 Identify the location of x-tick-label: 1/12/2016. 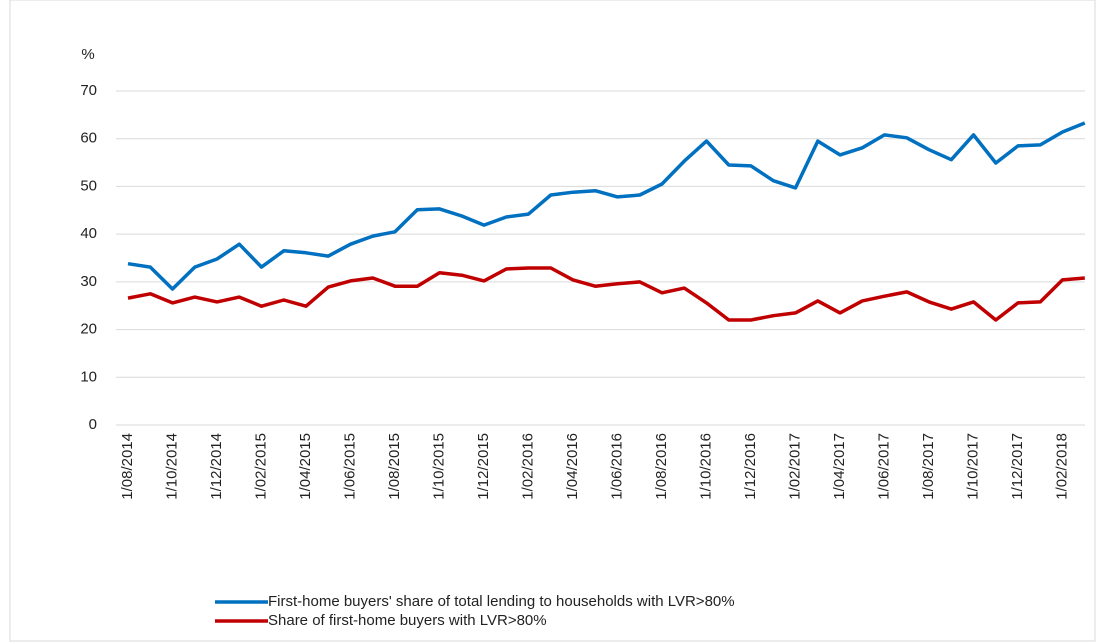
(750, 466).